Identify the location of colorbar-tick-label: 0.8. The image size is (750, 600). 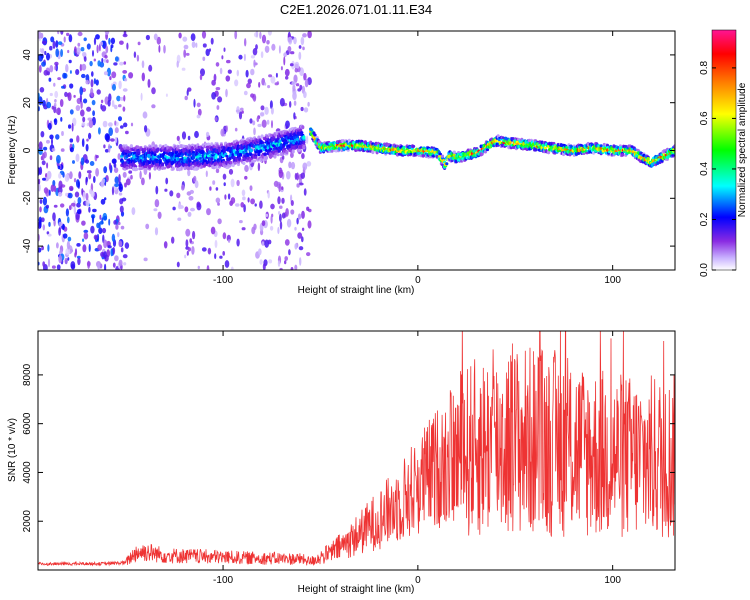
(704, 68).